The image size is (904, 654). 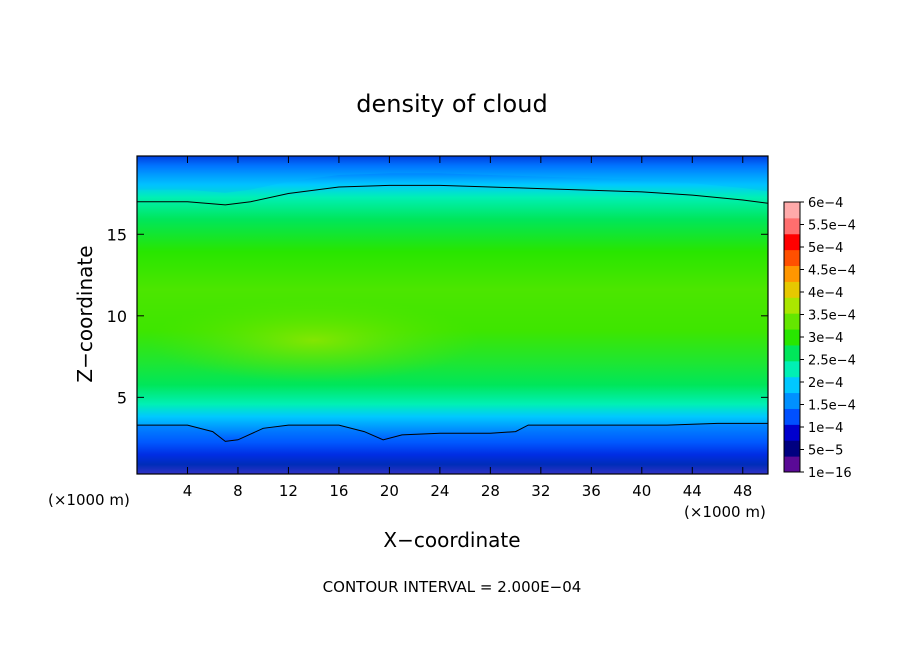 I want to click on colorbar-label: 5e−4, so click(x=825, y=248).